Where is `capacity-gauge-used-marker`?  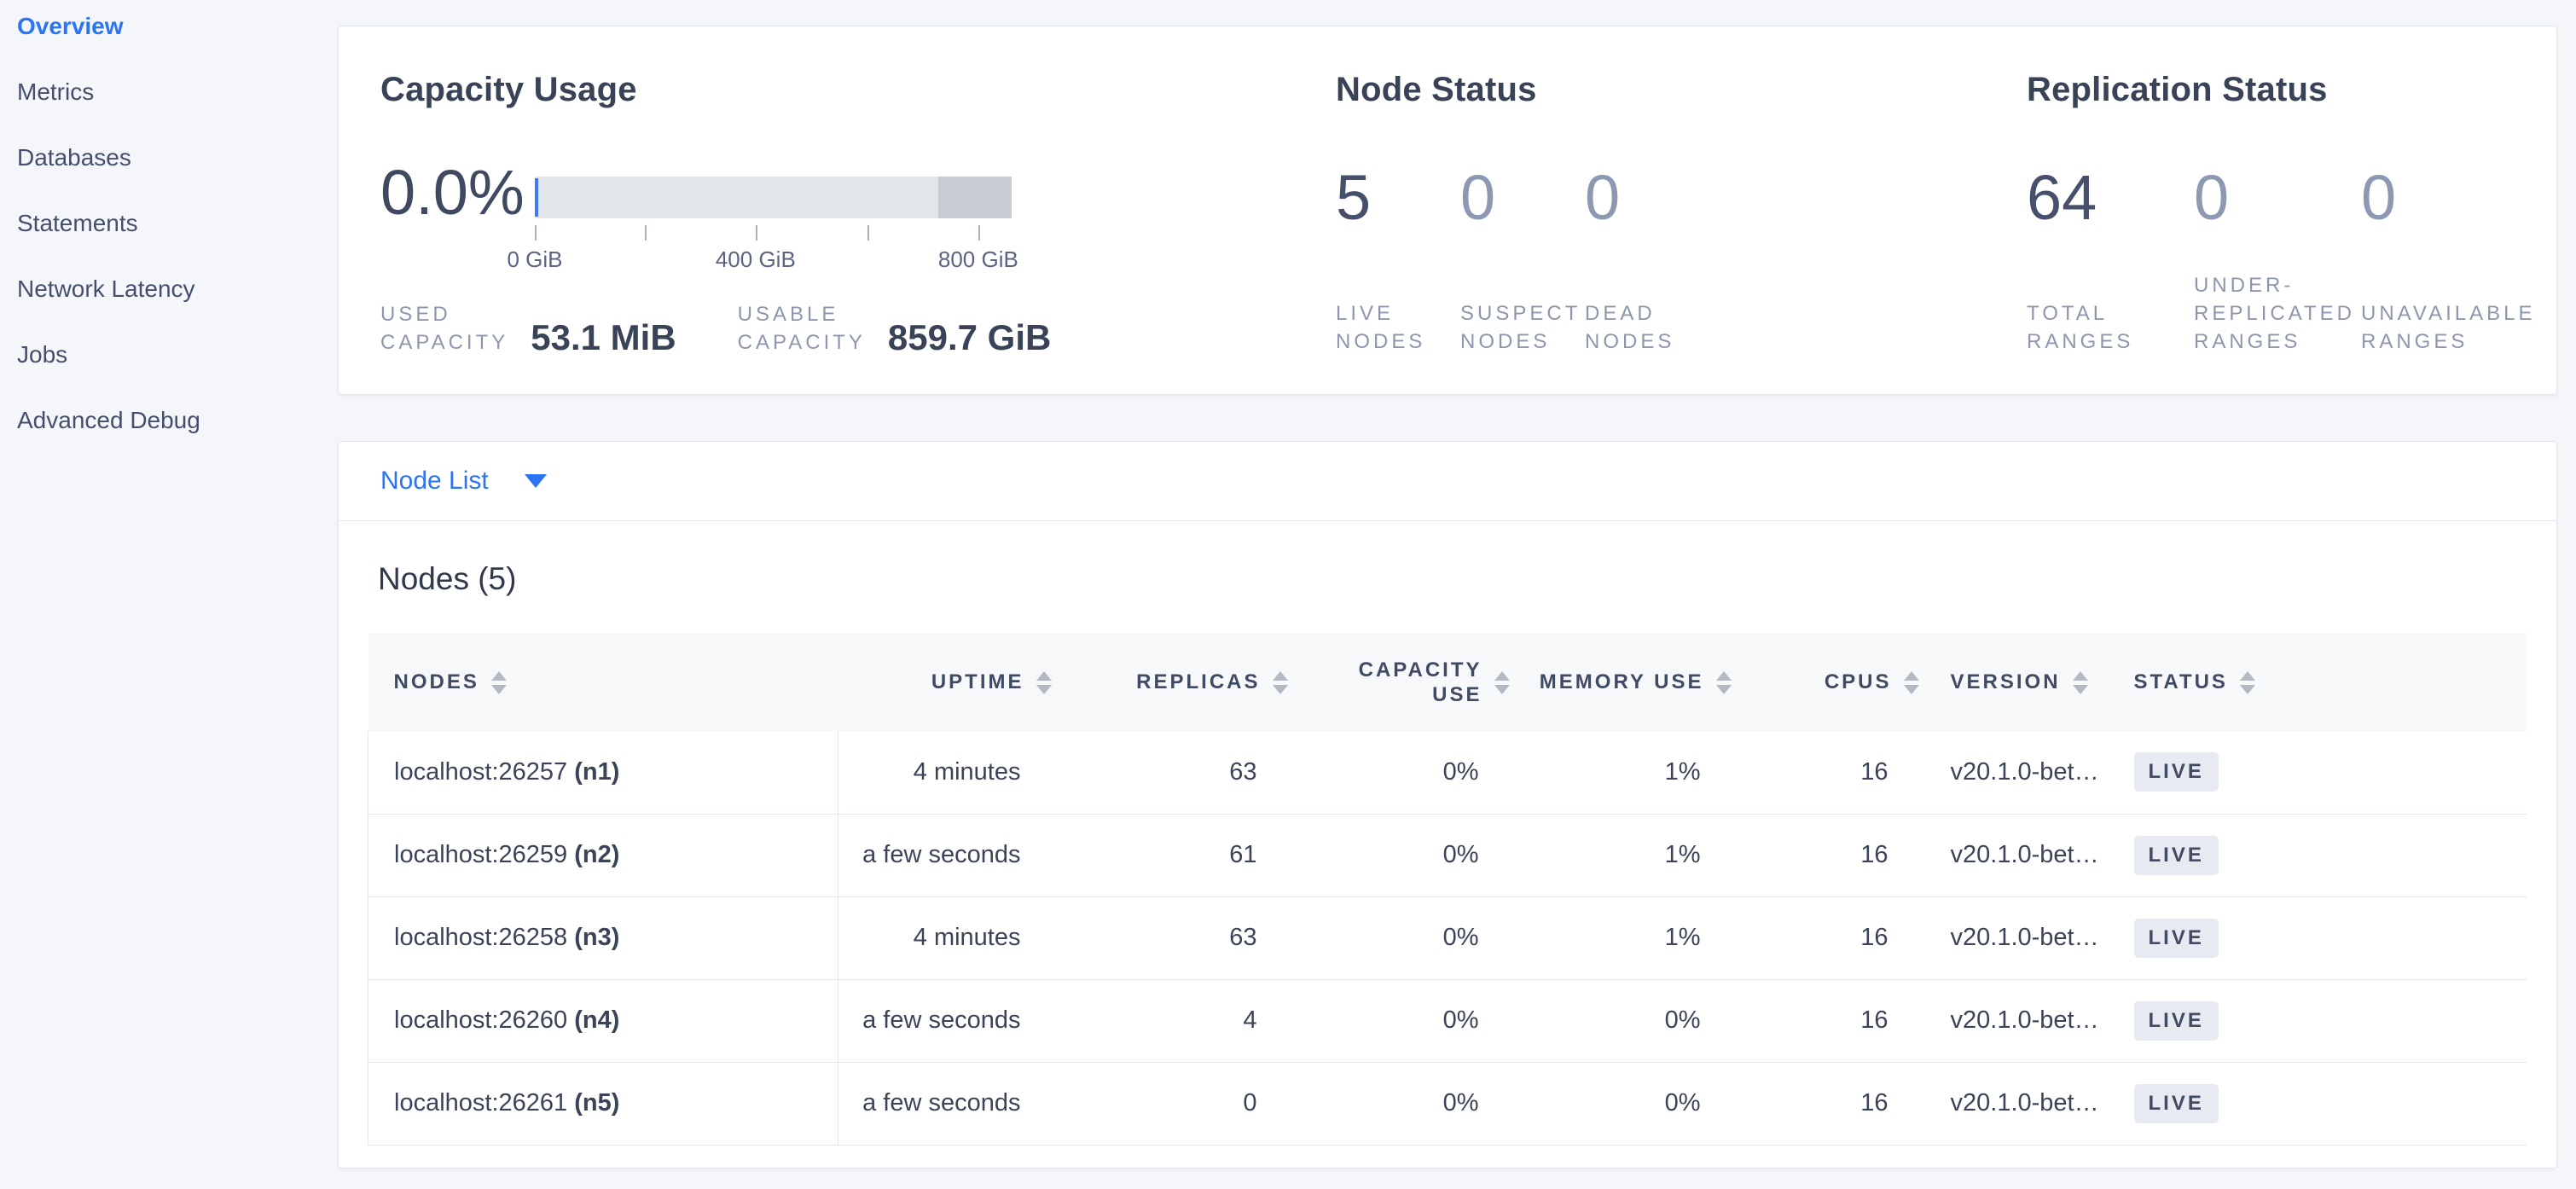 capacity-gauge-used-marker is located at coordinates (536, 197).